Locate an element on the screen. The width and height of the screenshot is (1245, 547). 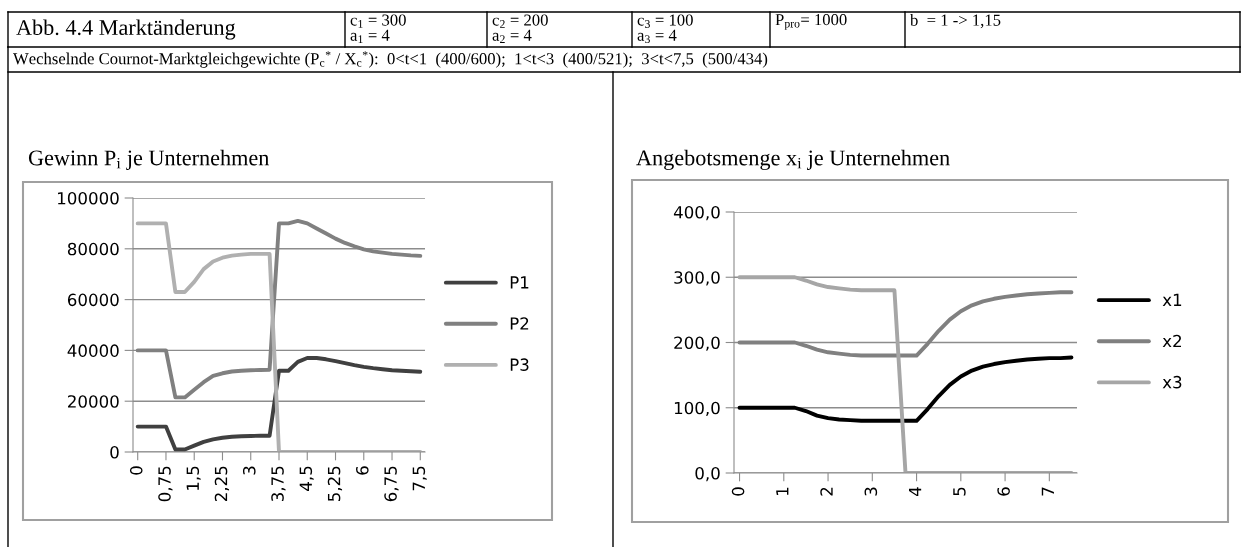
text: c$_{2}$ = 200 a$_{2}$ = 4 is located at coordinates (520, 28).